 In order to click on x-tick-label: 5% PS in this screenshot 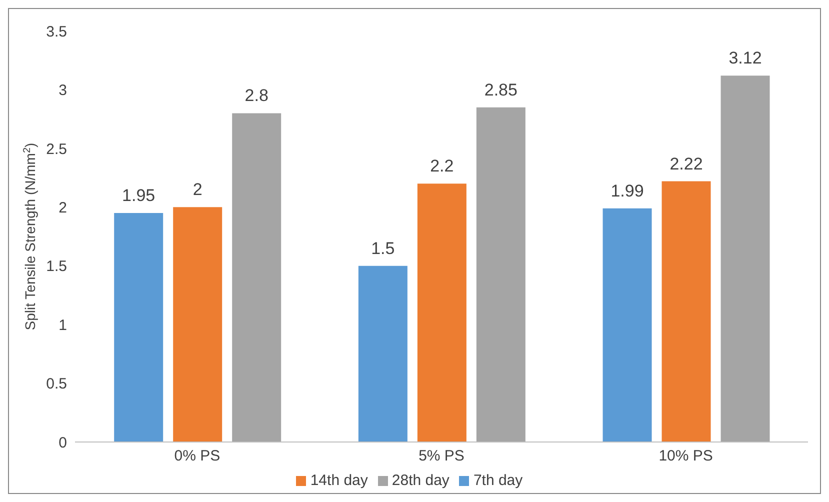, I will do `click(441, 456)`.